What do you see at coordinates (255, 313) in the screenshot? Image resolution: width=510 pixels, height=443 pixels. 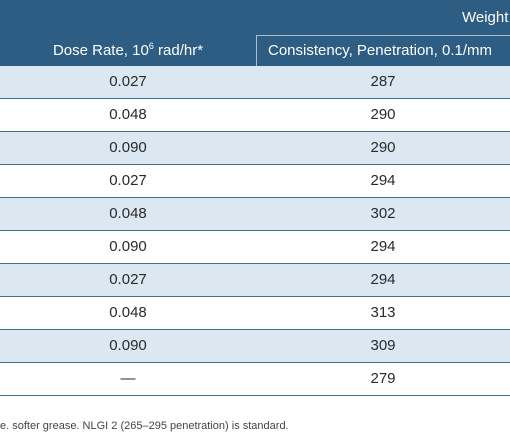 I see `table-row: 0.048 313` at bounding box center [255, 313].